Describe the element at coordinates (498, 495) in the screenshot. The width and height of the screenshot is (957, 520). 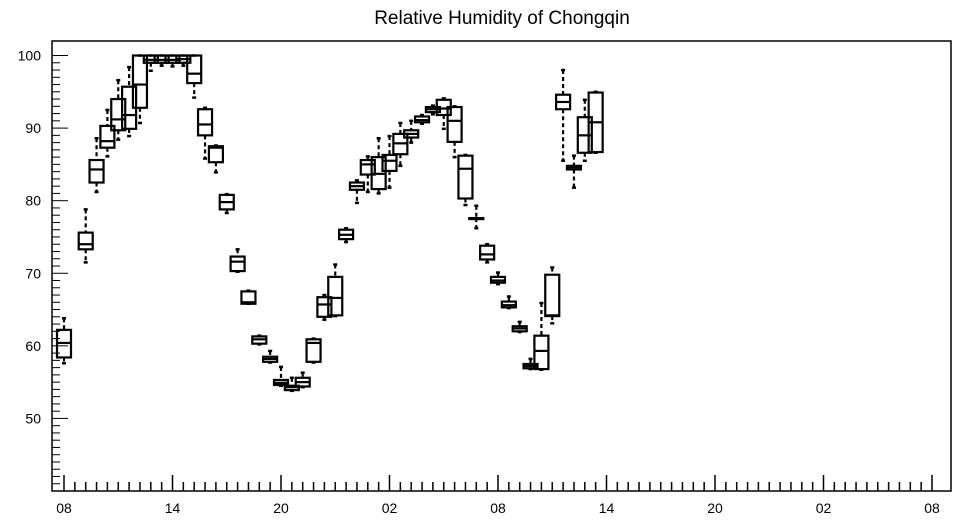
I see `x-axis: 08 14 20 02 08 14 20 02 08` at that location.